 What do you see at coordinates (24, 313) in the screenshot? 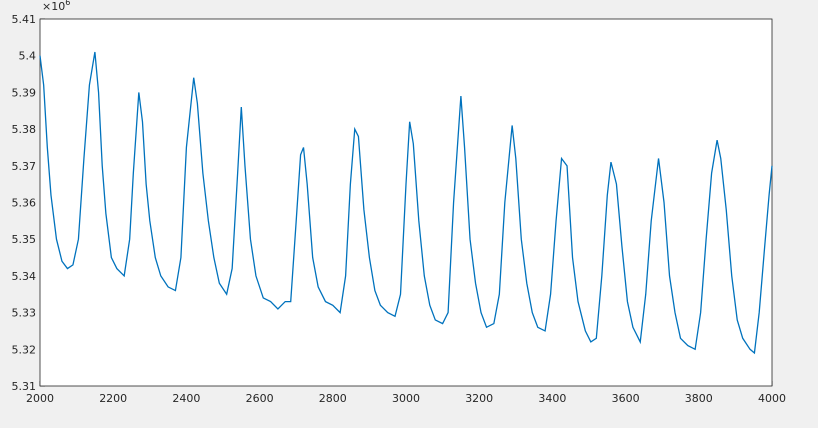
I see `y-tick-label: 5.33` at bounding box center [24, 313].